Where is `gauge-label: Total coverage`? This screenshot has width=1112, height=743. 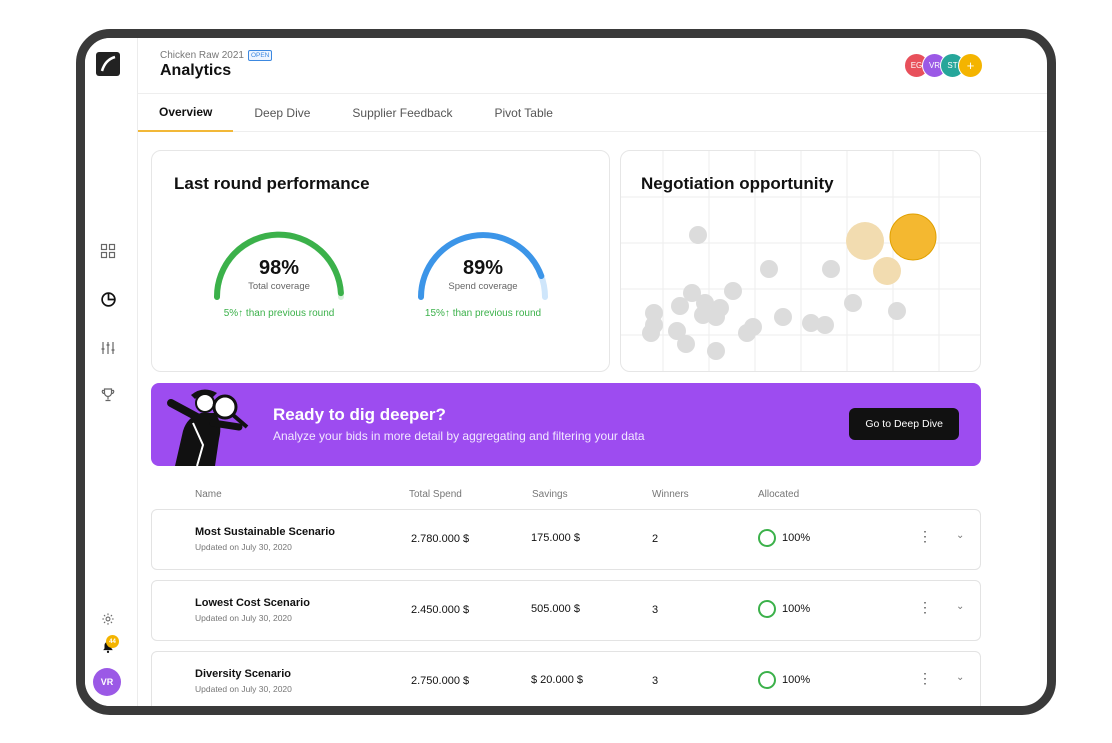
gauge-label: Total coverage is located at coordinates (279, 286).